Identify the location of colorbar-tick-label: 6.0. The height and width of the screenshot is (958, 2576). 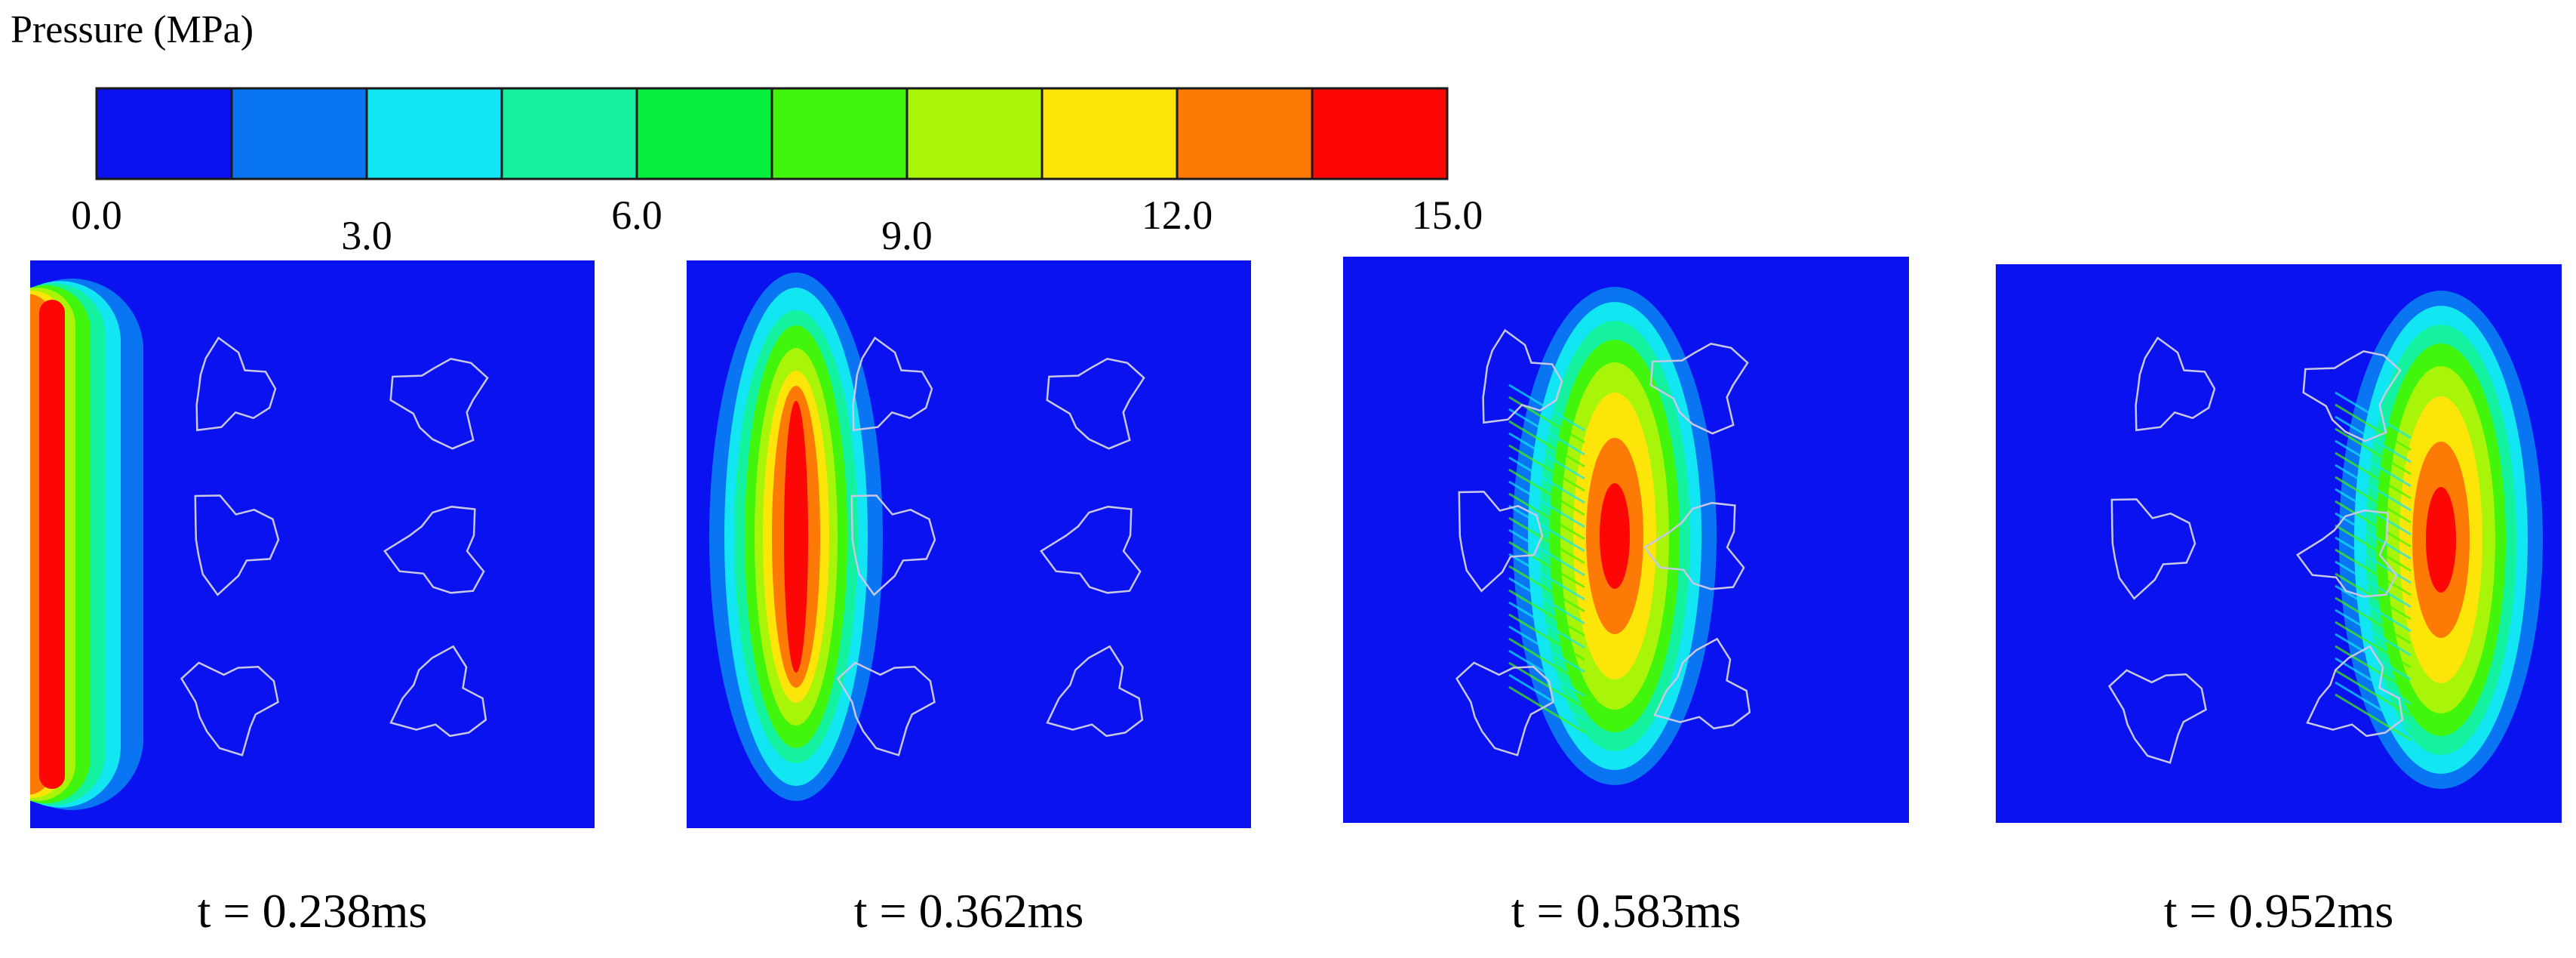
(636, 215).